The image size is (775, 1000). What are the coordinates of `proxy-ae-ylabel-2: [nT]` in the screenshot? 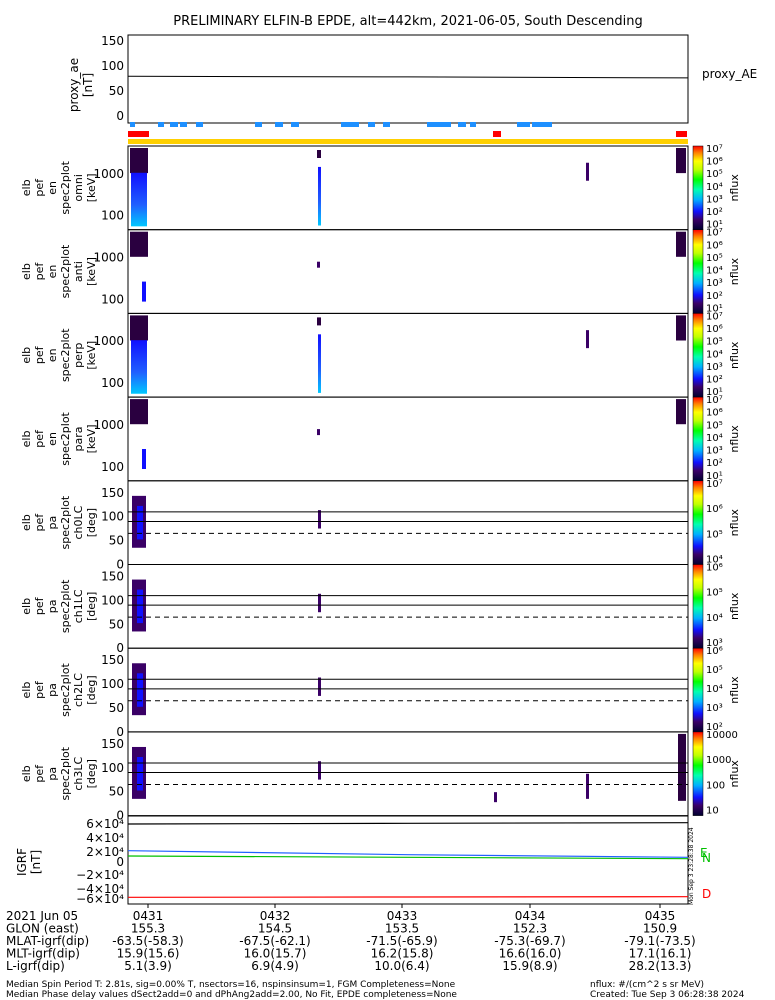 It's located at (88, 85).